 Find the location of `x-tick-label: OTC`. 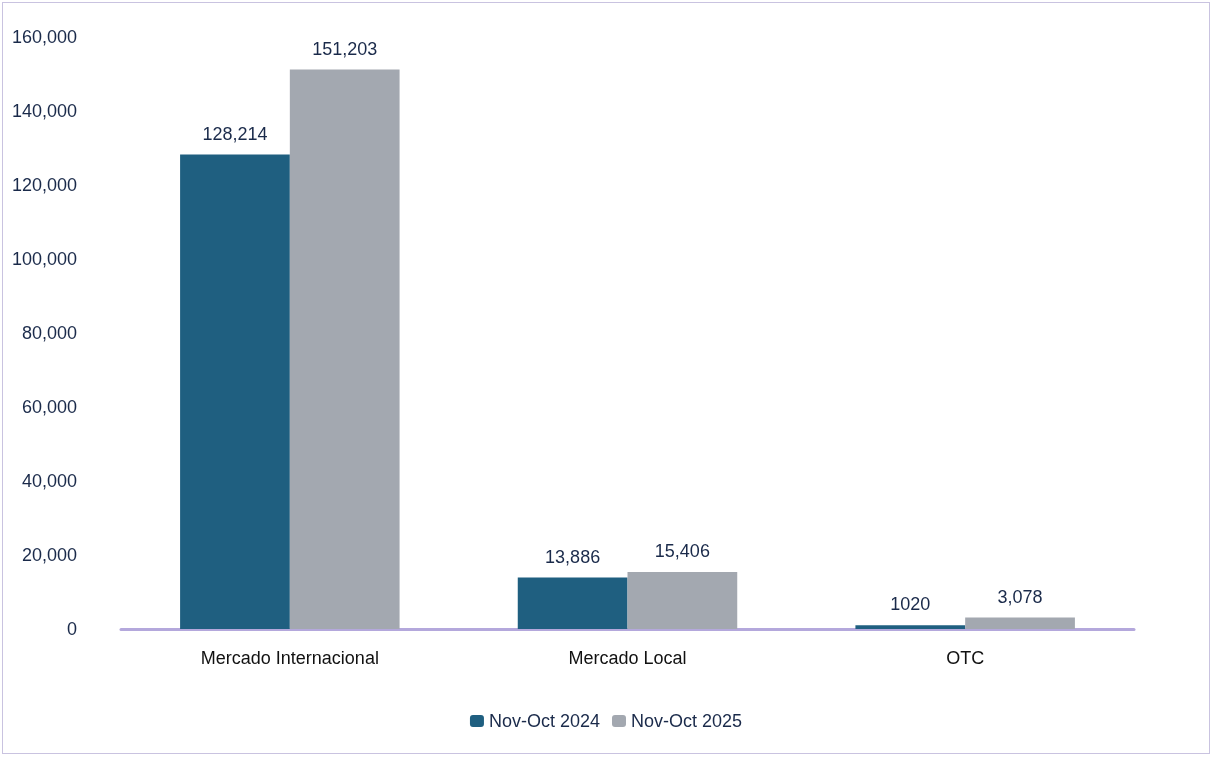

x-tick-label: OTC is located at coordinates (965, 658).